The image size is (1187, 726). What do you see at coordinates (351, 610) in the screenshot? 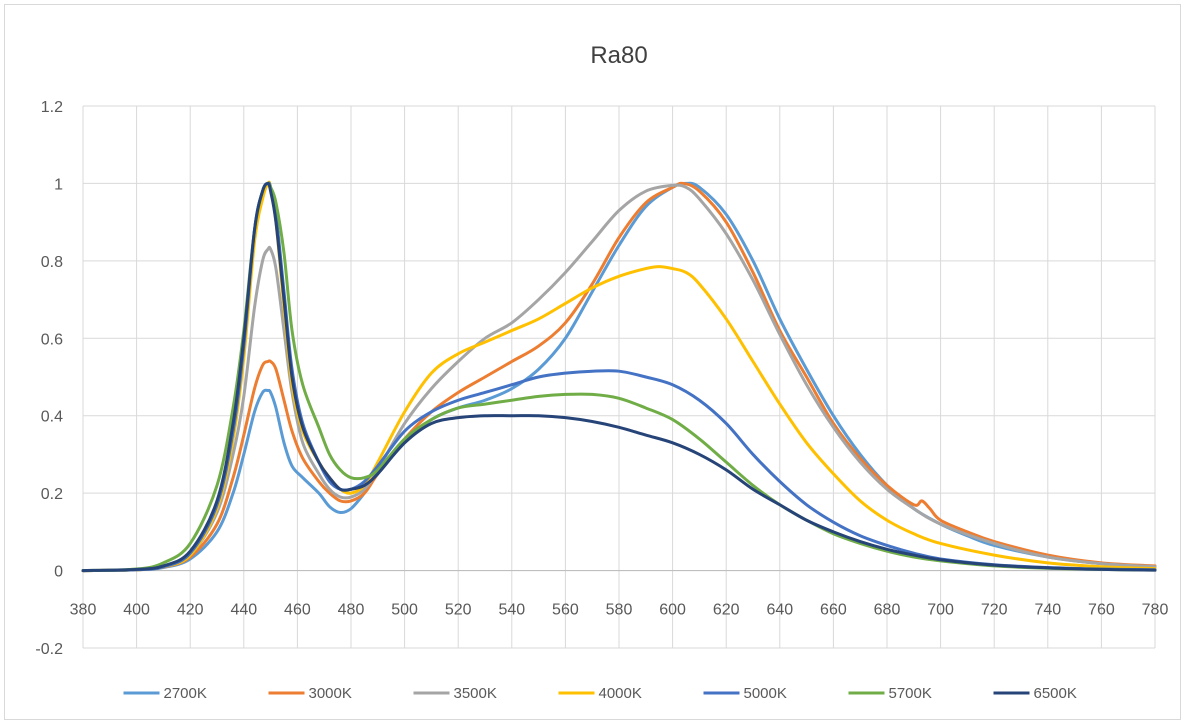
I see `x-tick-label: 480` at bounding box center [351, 610].